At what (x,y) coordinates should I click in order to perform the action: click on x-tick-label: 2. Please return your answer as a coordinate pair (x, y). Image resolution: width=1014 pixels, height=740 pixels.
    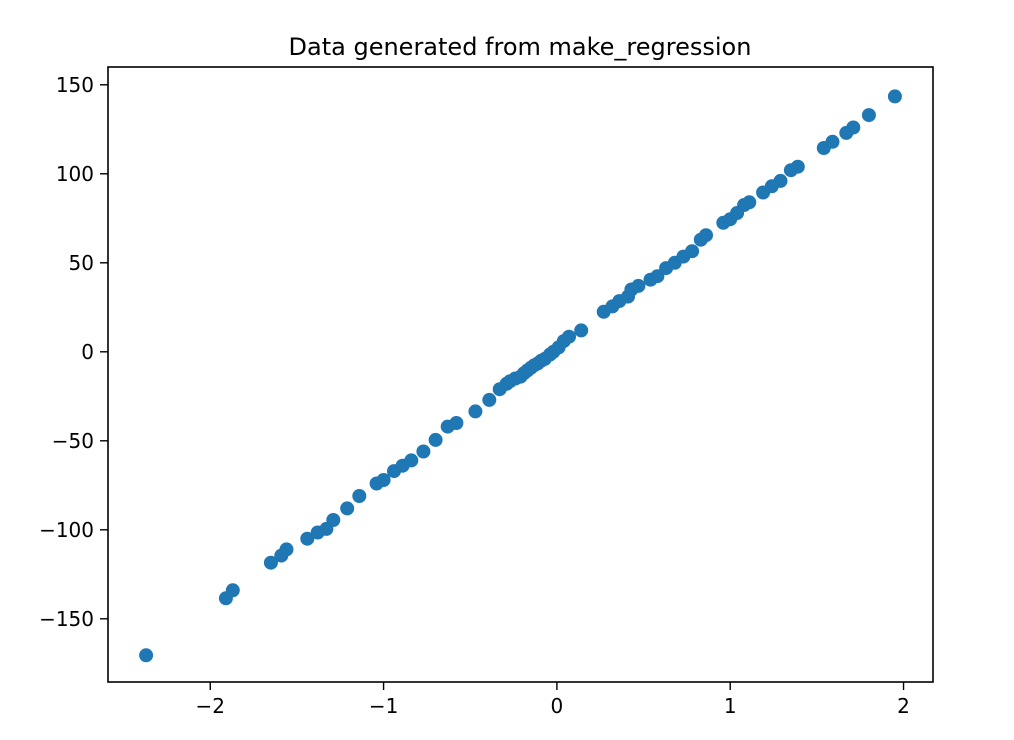
    Looking at the image, I should click on (903, 706).